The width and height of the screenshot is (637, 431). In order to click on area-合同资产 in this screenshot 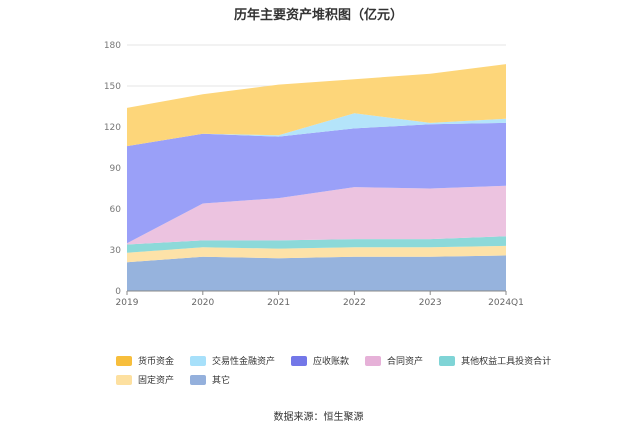, I will do `click(316, 215)`.